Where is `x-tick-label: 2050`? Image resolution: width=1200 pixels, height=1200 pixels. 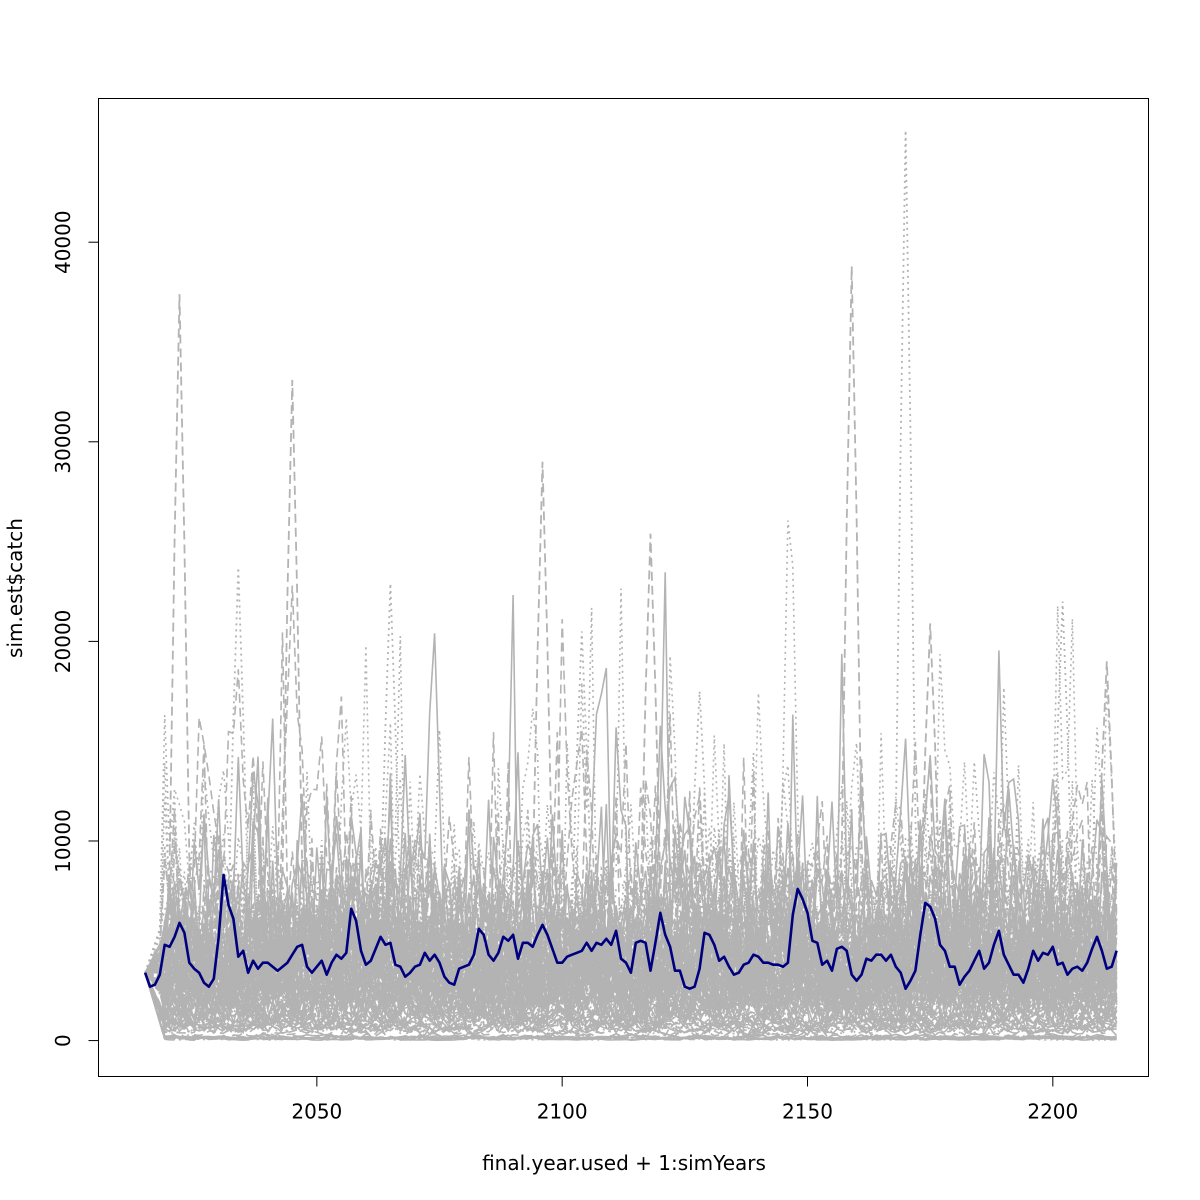
x-tick-label: 2050 is located at coordinates (316, 1112).